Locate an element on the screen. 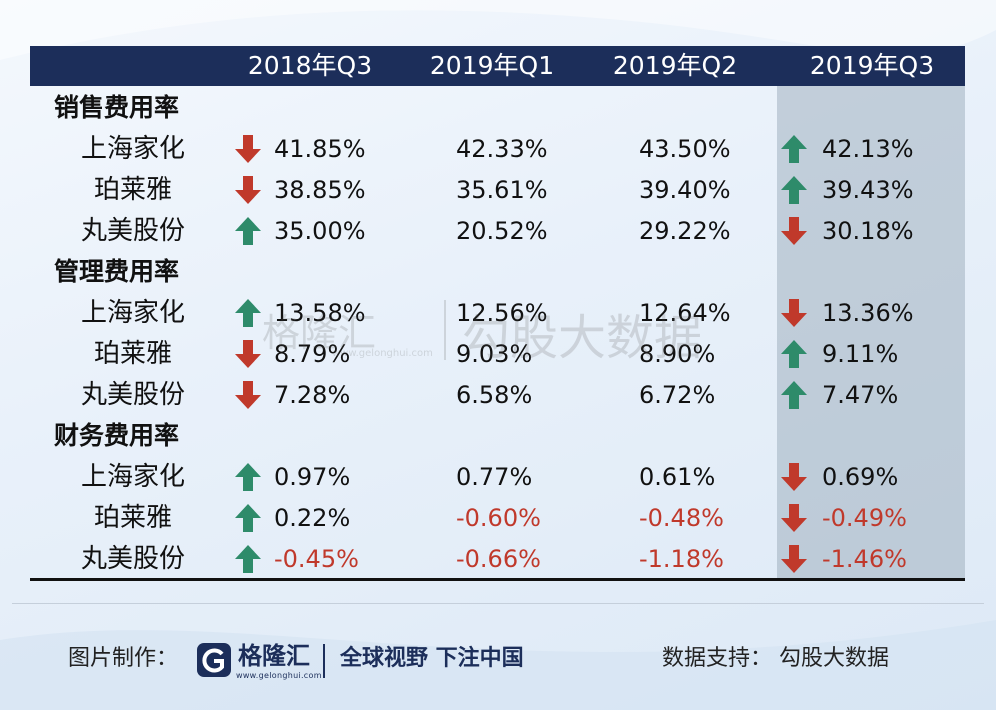  table-header: 2018年Q3 2019年Q1 2019年Q2 2019年Q3 is located at coordinates (497, 66).